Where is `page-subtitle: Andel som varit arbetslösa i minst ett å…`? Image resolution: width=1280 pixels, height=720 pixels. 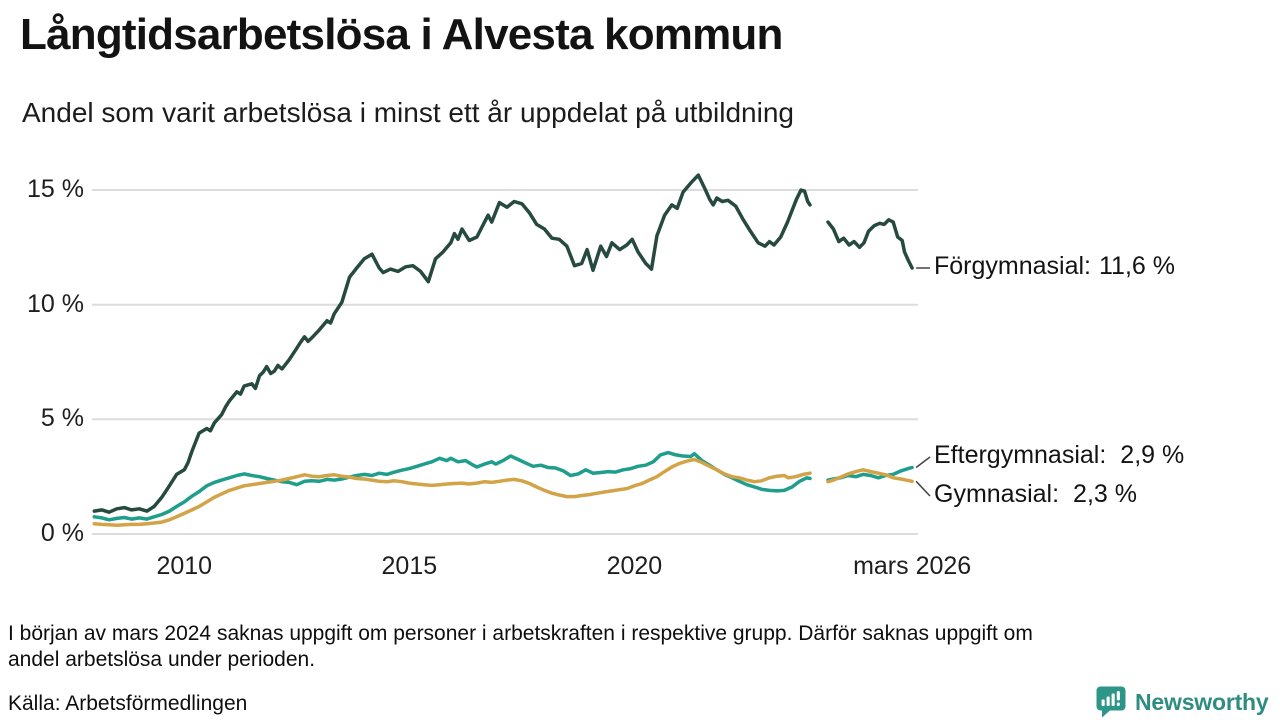
page-subtitle: Andel som varit arbetslösa i minst ett å… is located at coordinates (408, 112).